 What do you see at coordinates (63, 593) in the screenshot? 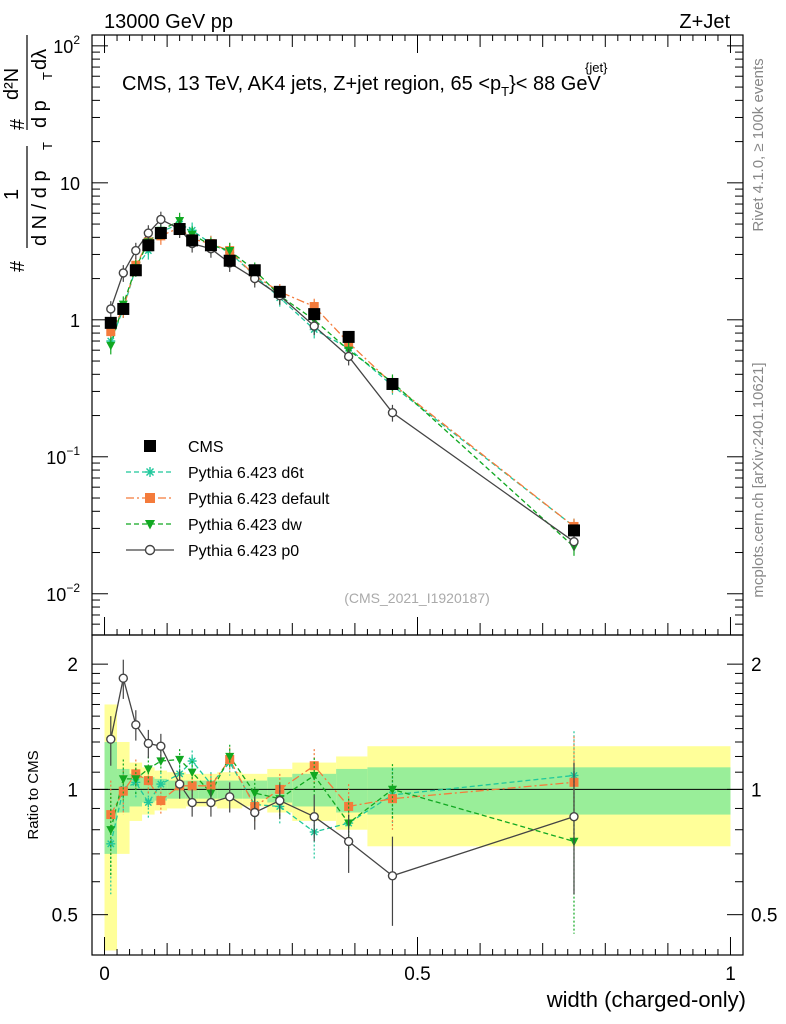
I see `main-y-tick-label: 10⁻²` at bounding box center [63, 593].